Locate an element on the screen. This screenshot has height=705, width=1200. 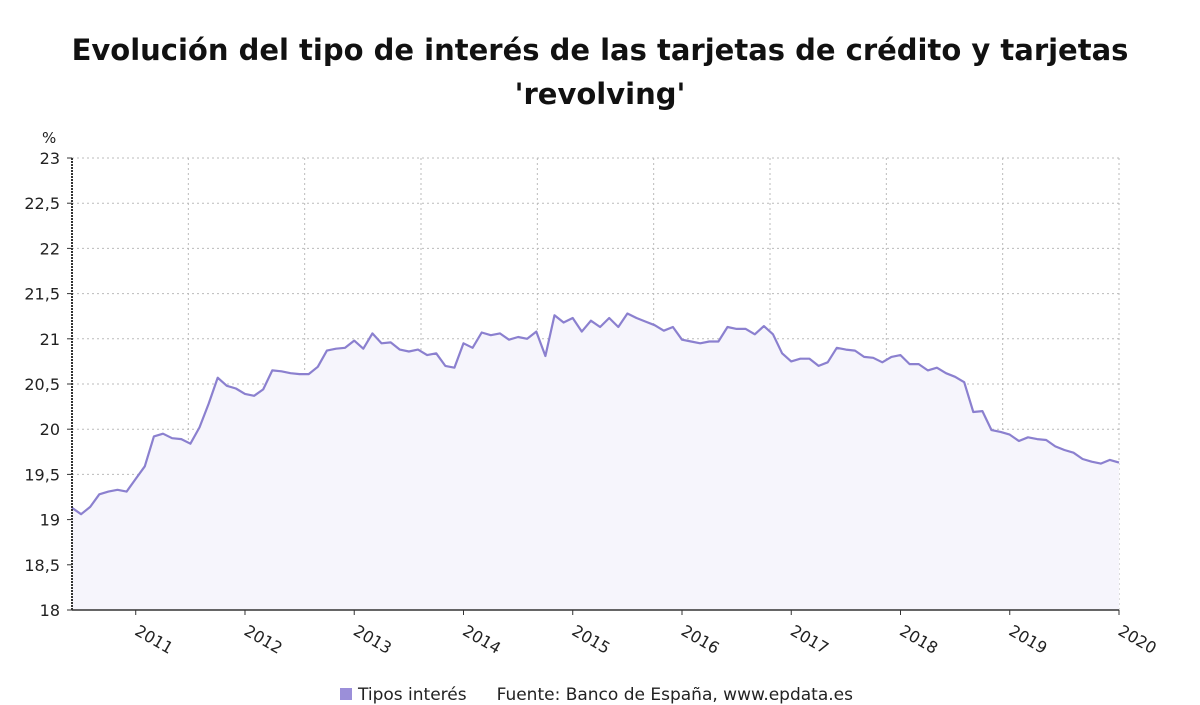
legend-swatch is located at coordinates (346, 694).